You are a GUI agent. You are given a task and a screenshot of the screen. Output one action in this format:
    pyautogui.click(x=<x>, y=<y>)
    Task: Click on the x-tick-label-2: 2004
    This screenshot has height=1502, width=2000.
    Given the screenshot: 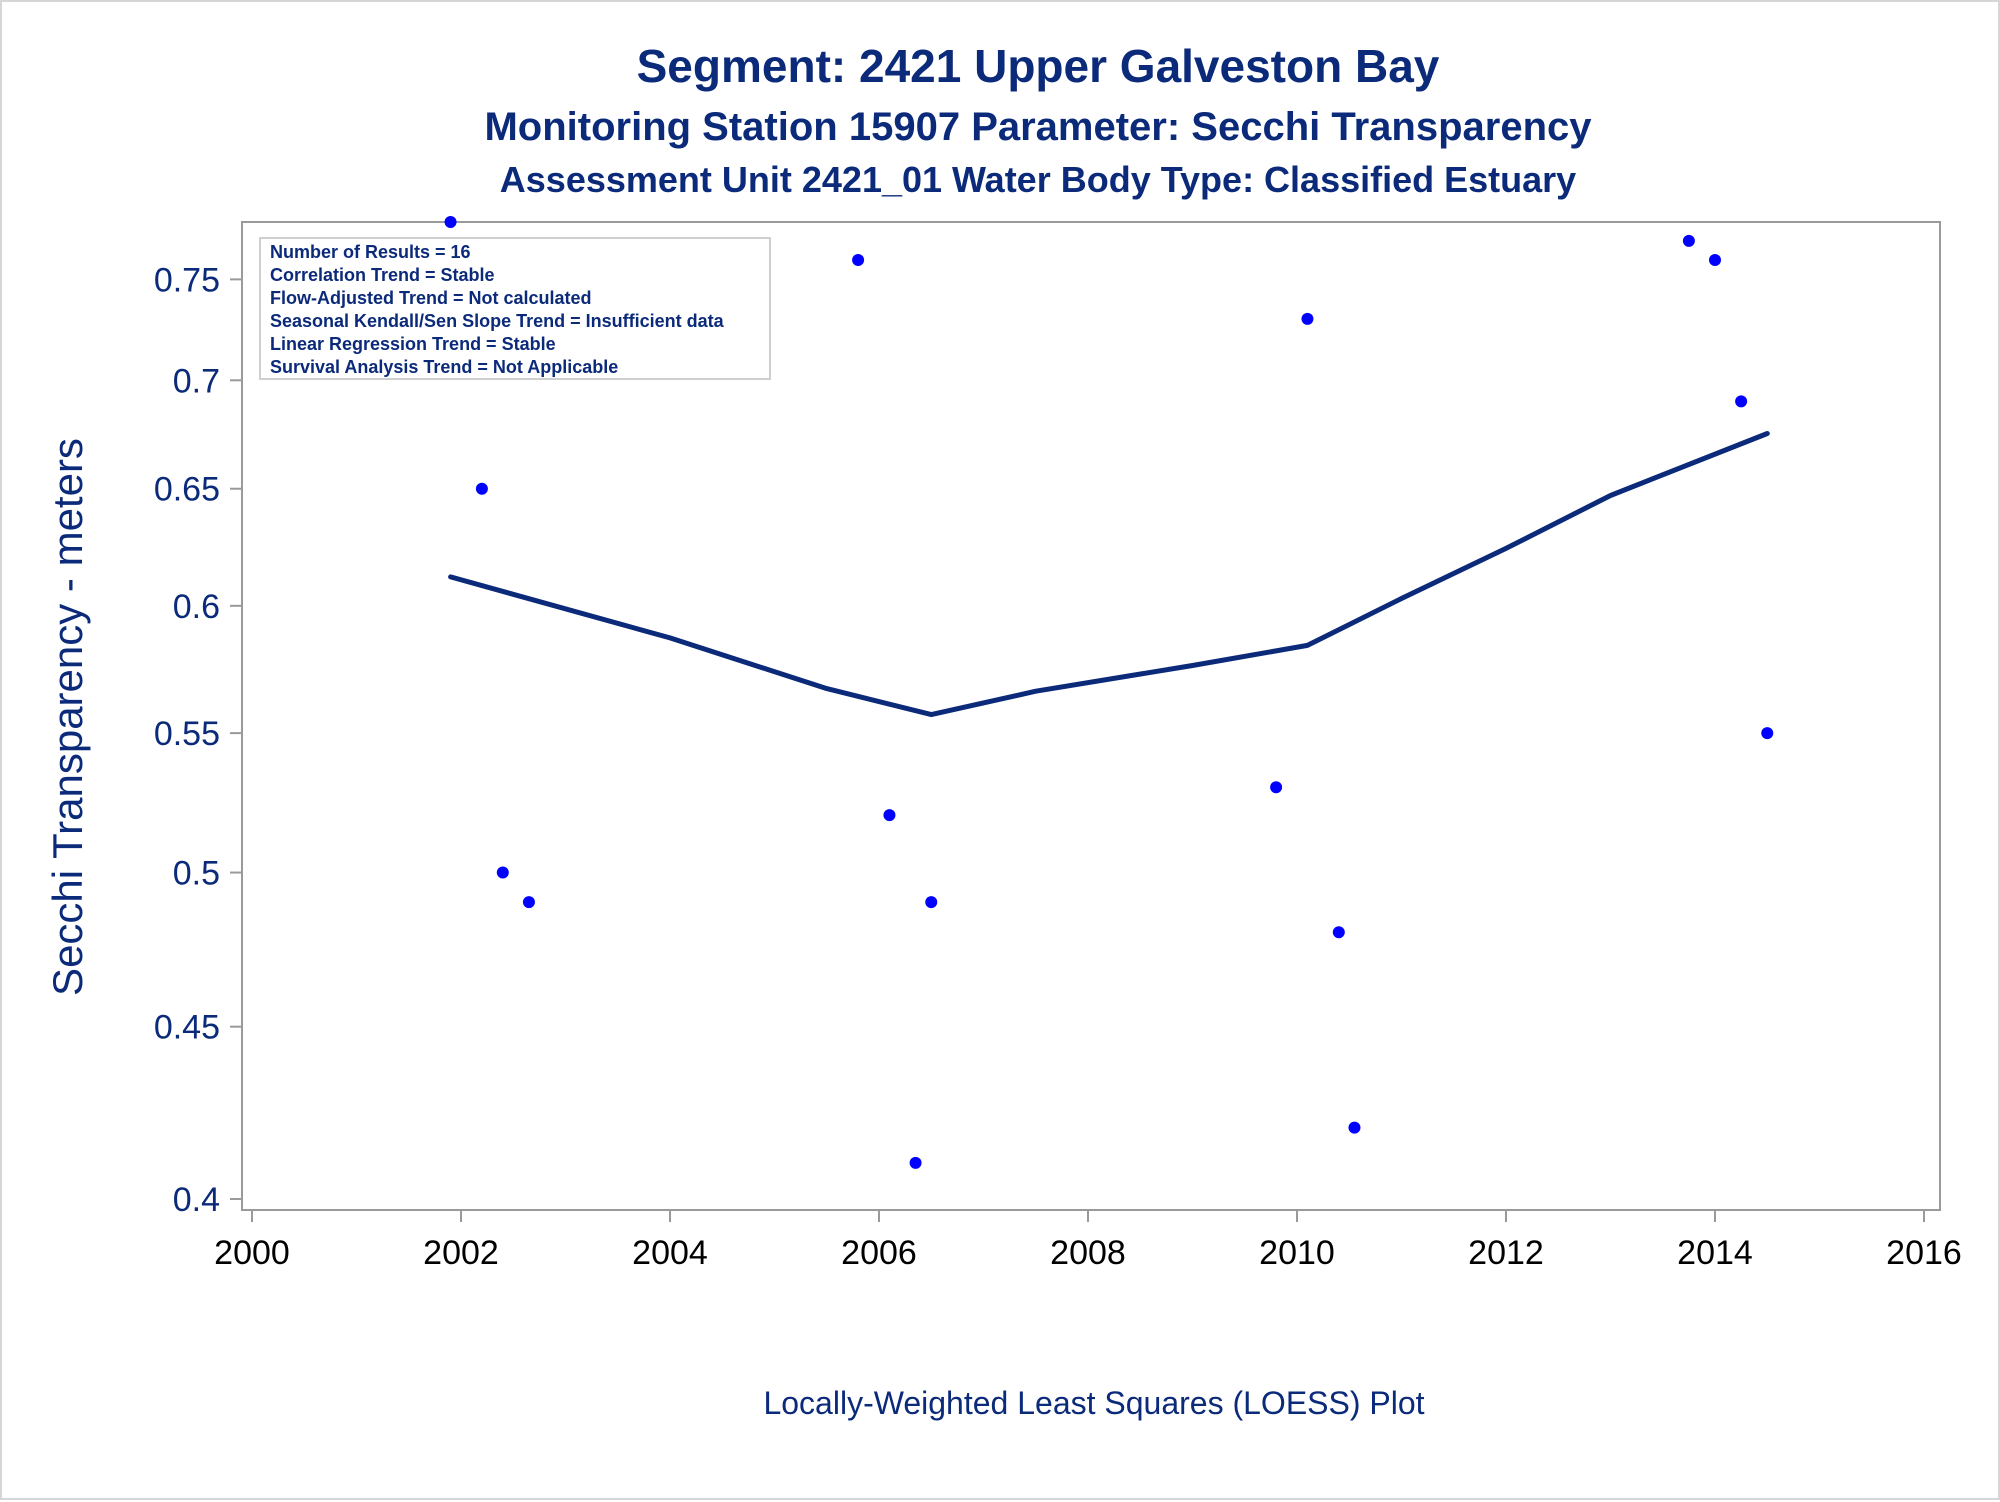 What is the action you would take?
    pyautogui.click(x=670, y=1253)
    